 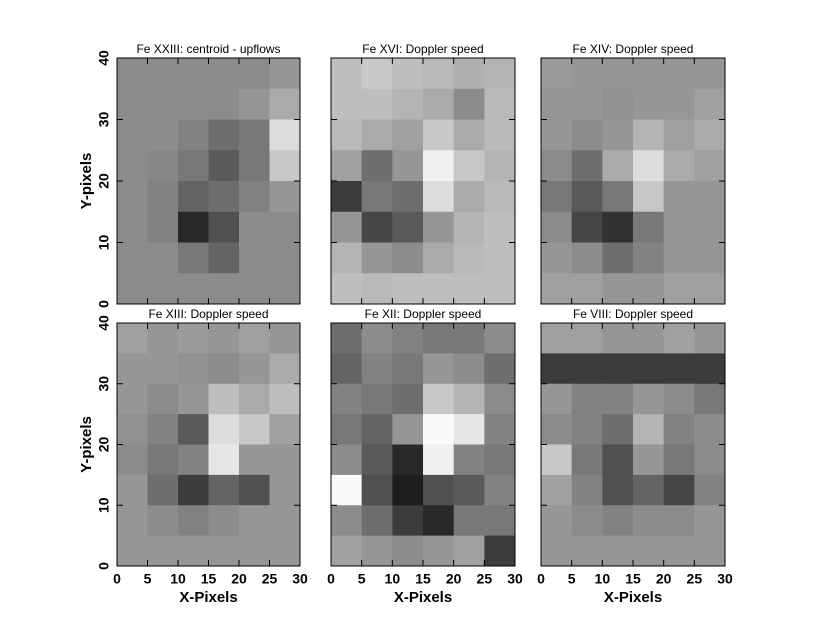 I want to click on x-tick-label: 5, so click(x=148, y=579).